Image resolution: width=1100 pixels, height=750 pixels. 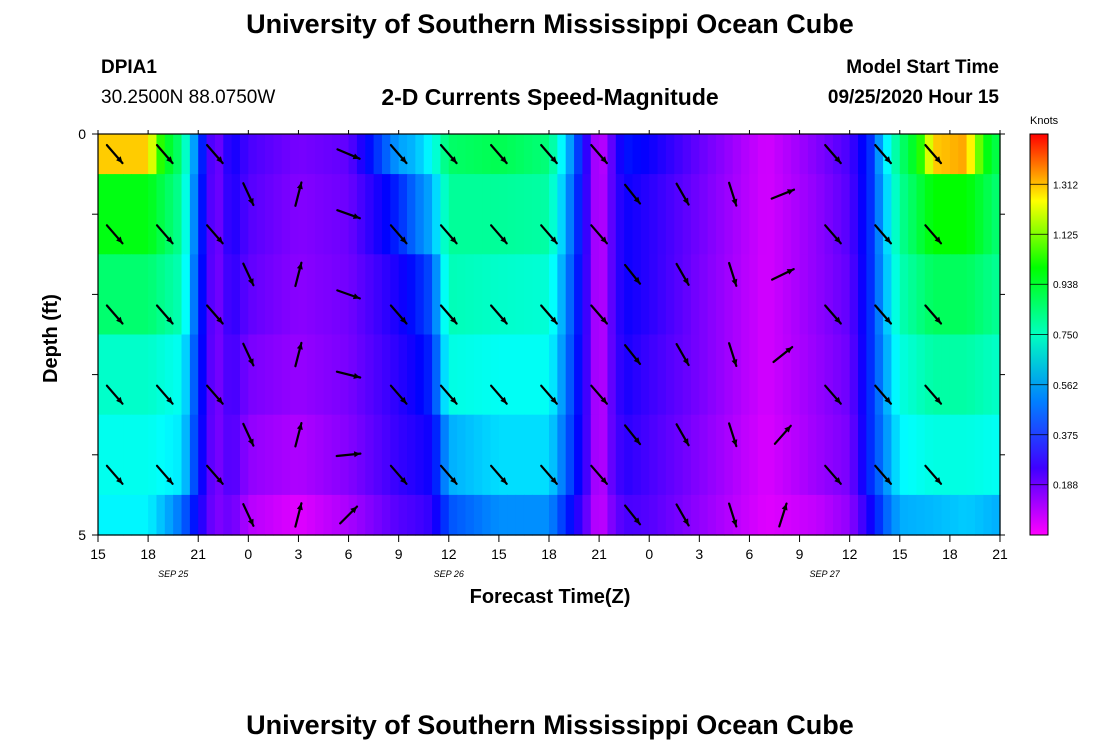 I want to click on model-start-label: Model Start Time, so click(x=922, y=67).